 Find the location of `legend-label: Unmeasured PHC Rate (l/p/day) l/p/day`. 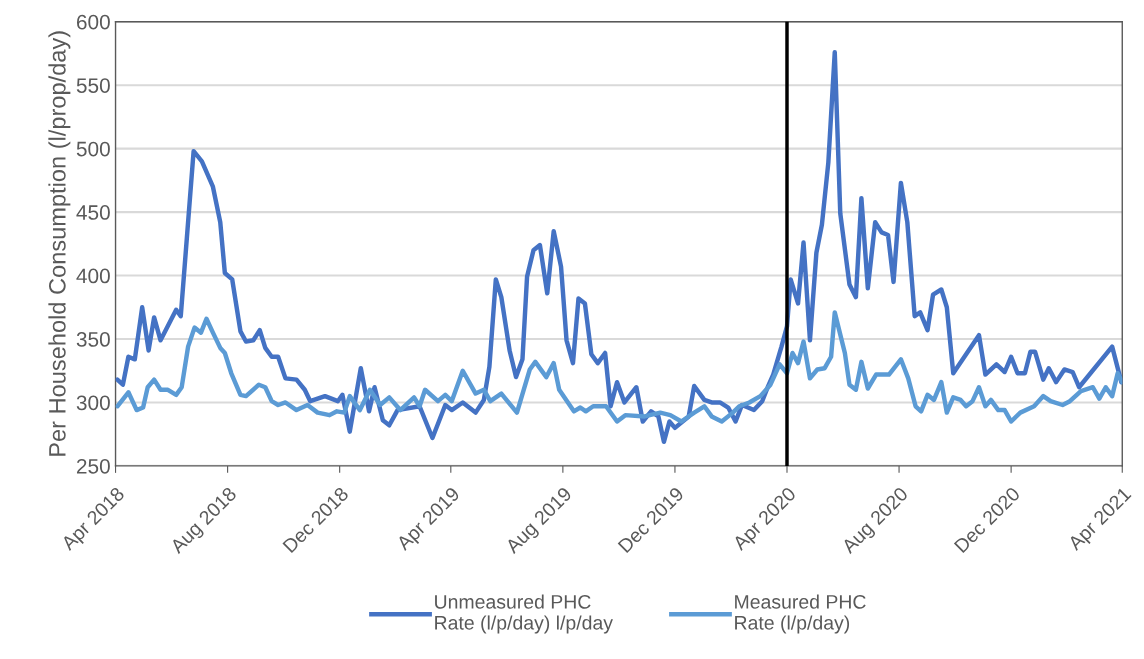

legend-label: Unmeasured PHC Rate (l/p/day) l/p/day is located at coordinates (524, 614).